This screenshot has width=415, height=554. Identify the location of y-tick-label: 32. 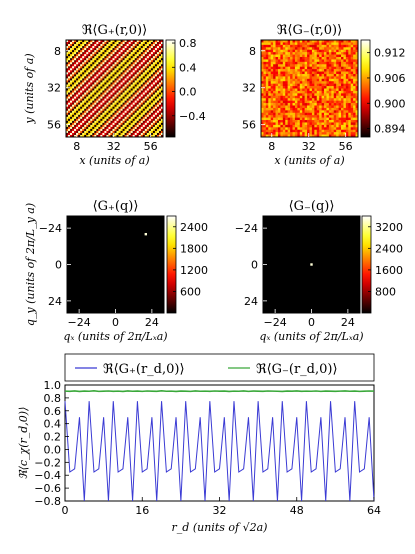
(249, 88).